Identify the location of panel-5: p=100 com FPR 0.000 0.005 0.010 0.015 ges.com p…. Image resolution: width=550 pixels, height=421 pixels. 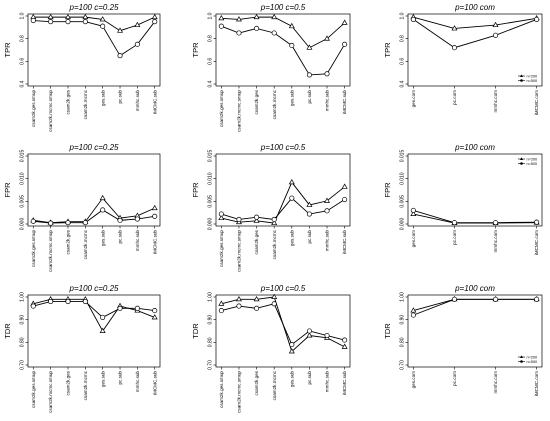
(463, 199).